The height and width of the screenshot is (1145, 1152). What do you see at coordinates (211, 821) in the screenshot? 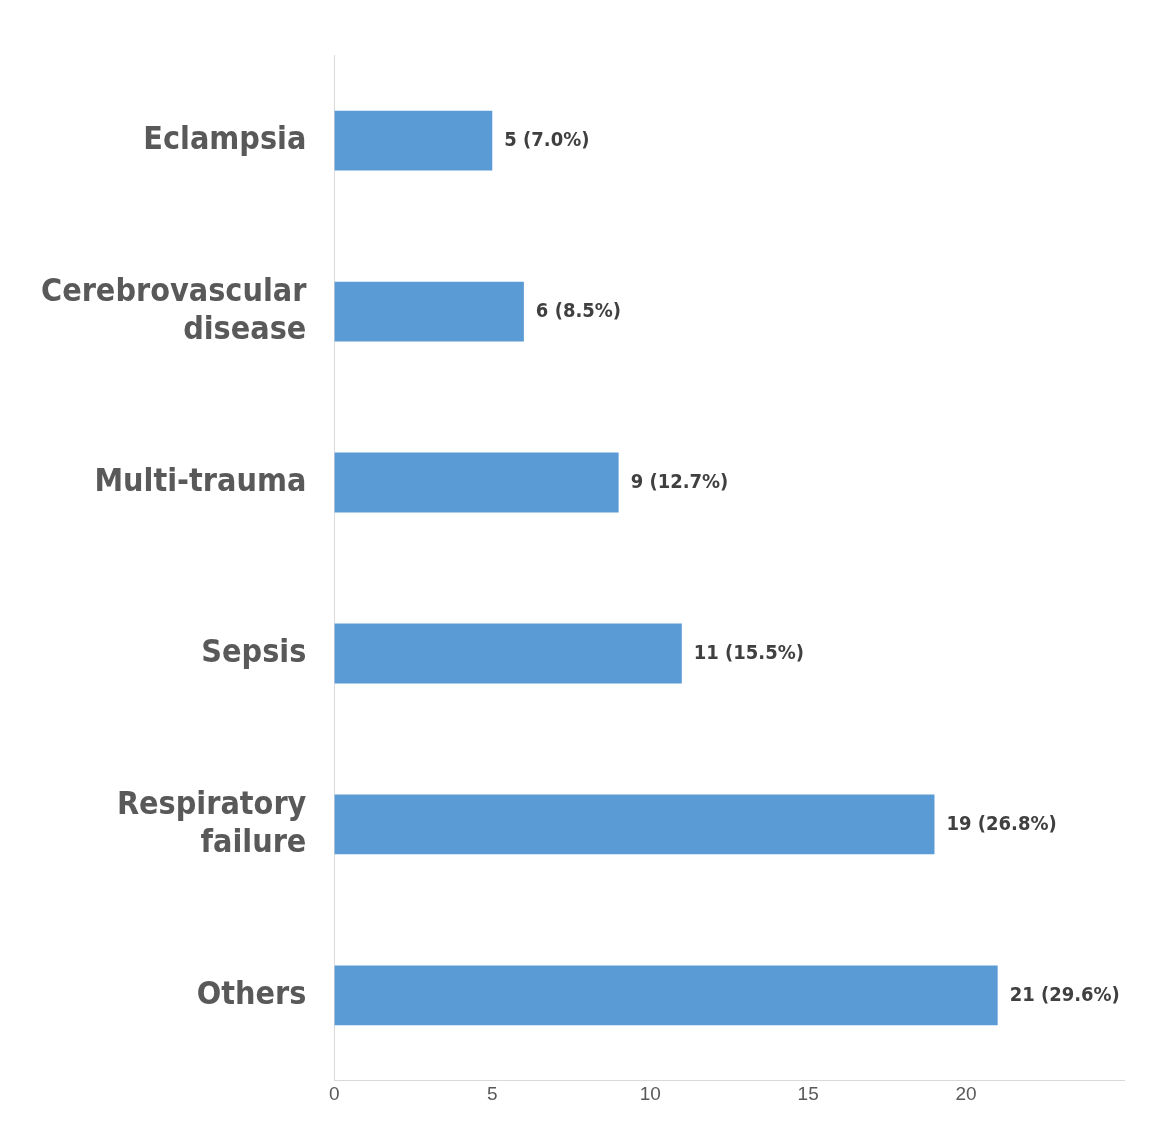
I see `y-tick-label: Respiratory failure` at bounding box center [211, 821].